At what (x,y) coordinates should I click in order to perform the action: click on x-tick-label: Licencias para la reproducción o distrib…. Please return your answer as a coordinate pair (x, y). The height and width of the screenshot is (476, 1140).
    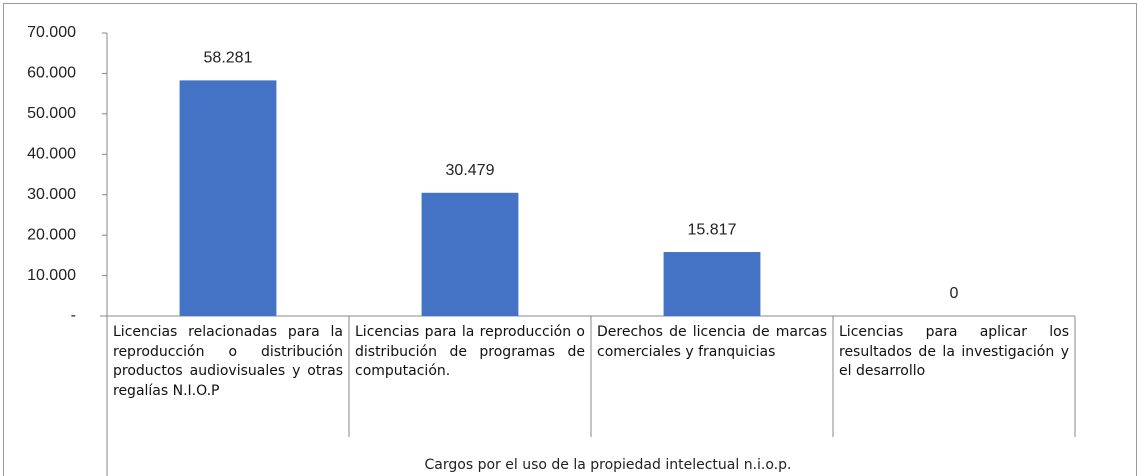
    Looking at the image, I should click on (470, 351).